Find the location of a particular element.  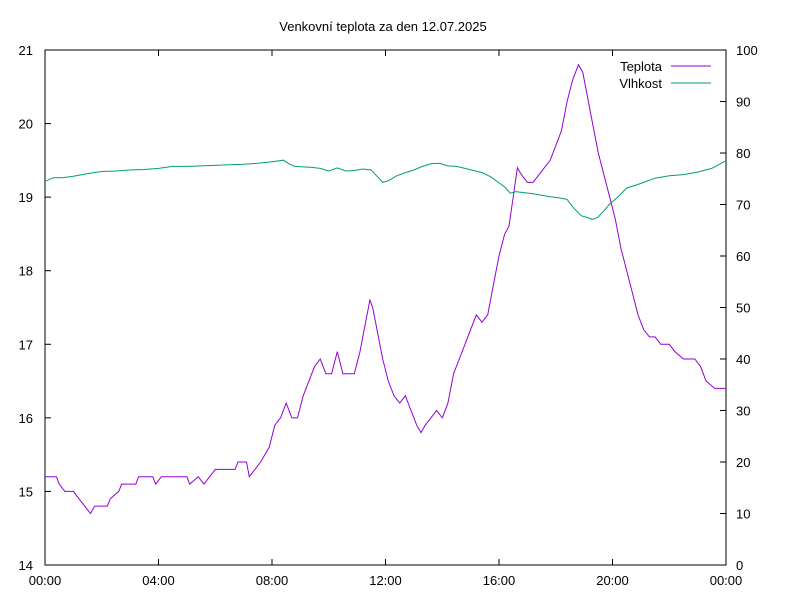

legend: Teplota Vlhkost is located at coordinates (665, 75).